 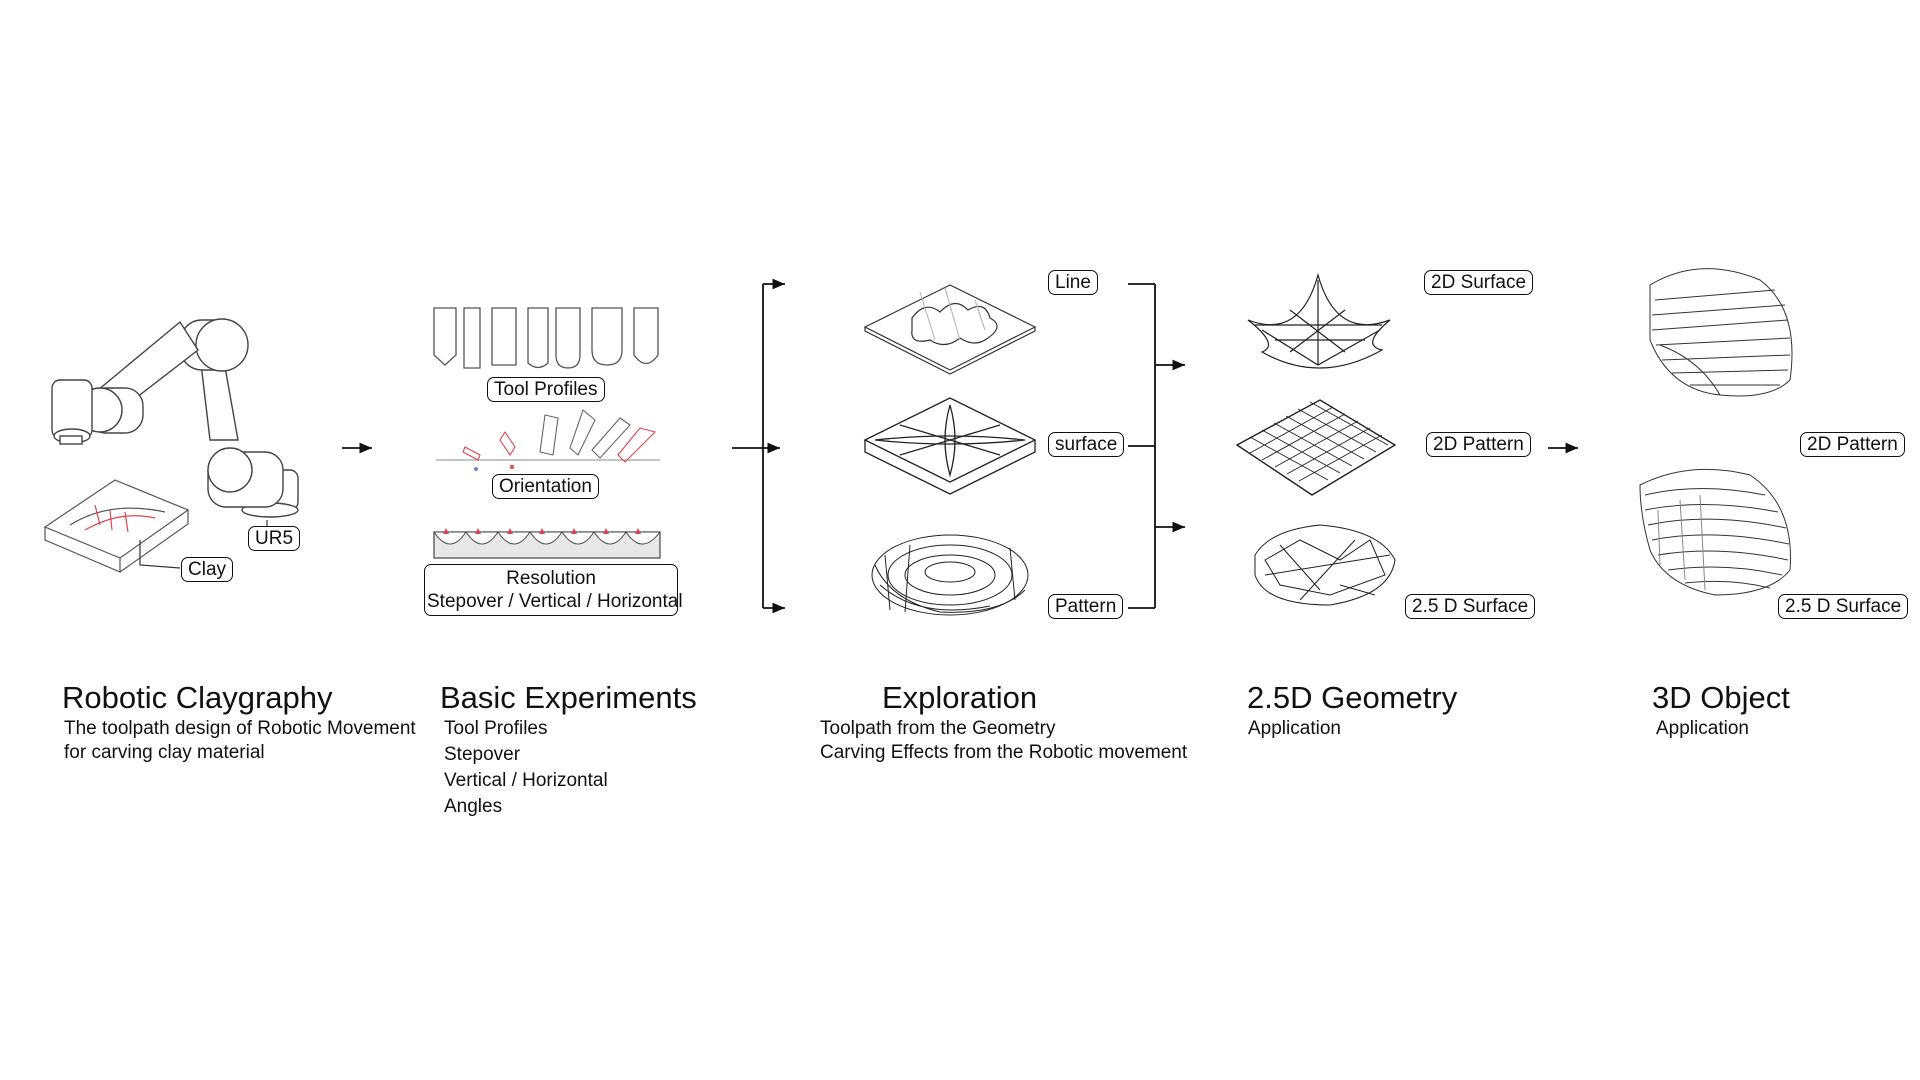 What do you see at coordinates (175, 418) in the screenshot?
I see `robot-arm-illustration` at bounding box center [175, 418].